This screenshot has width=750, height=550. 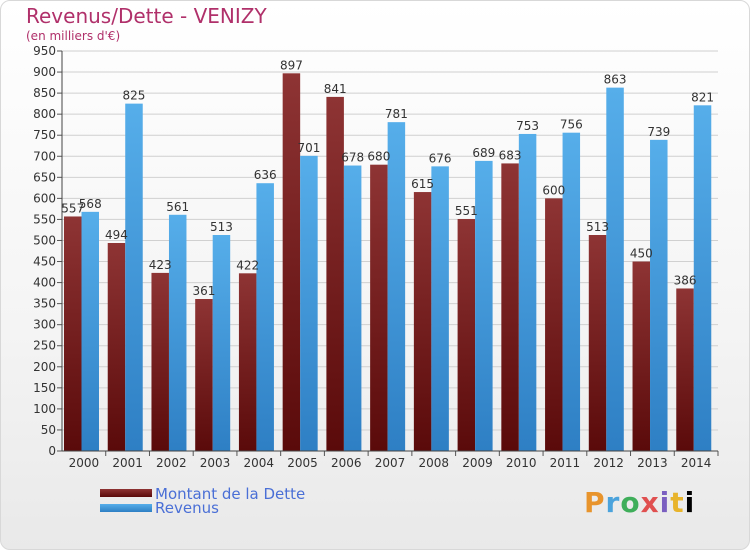 What do you see at coordinates (346, 463) in the screenshot?
I see `x-tick-label: 2006` at bounding box center [346, 463].